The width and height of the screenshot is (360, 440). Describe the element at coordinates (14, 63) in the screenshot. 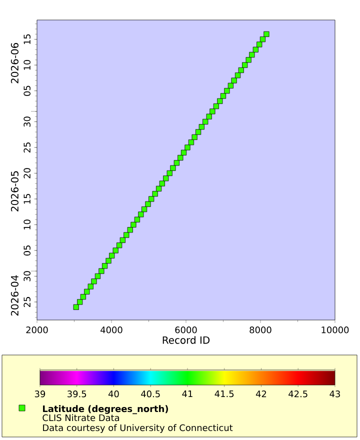

I see `y2-tick-label: 2026-06` at that location.